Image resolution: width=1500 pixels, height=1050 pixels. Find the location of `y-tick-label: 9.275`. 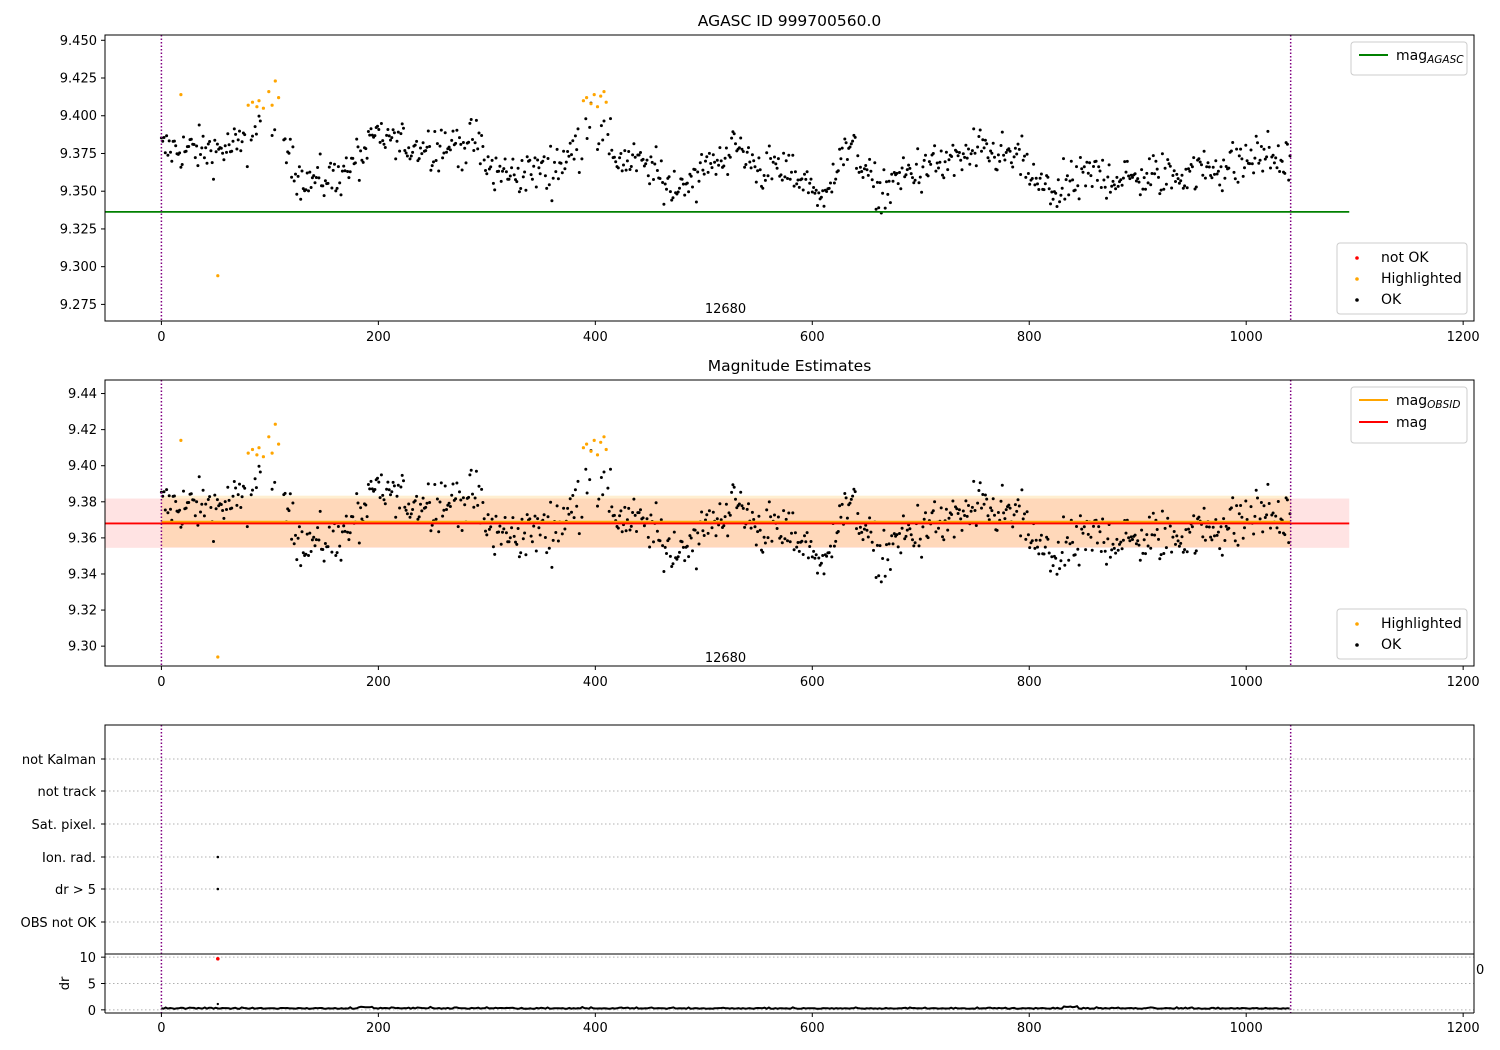

y-tick-label: 9.275 is located at coordinates (78, 305).